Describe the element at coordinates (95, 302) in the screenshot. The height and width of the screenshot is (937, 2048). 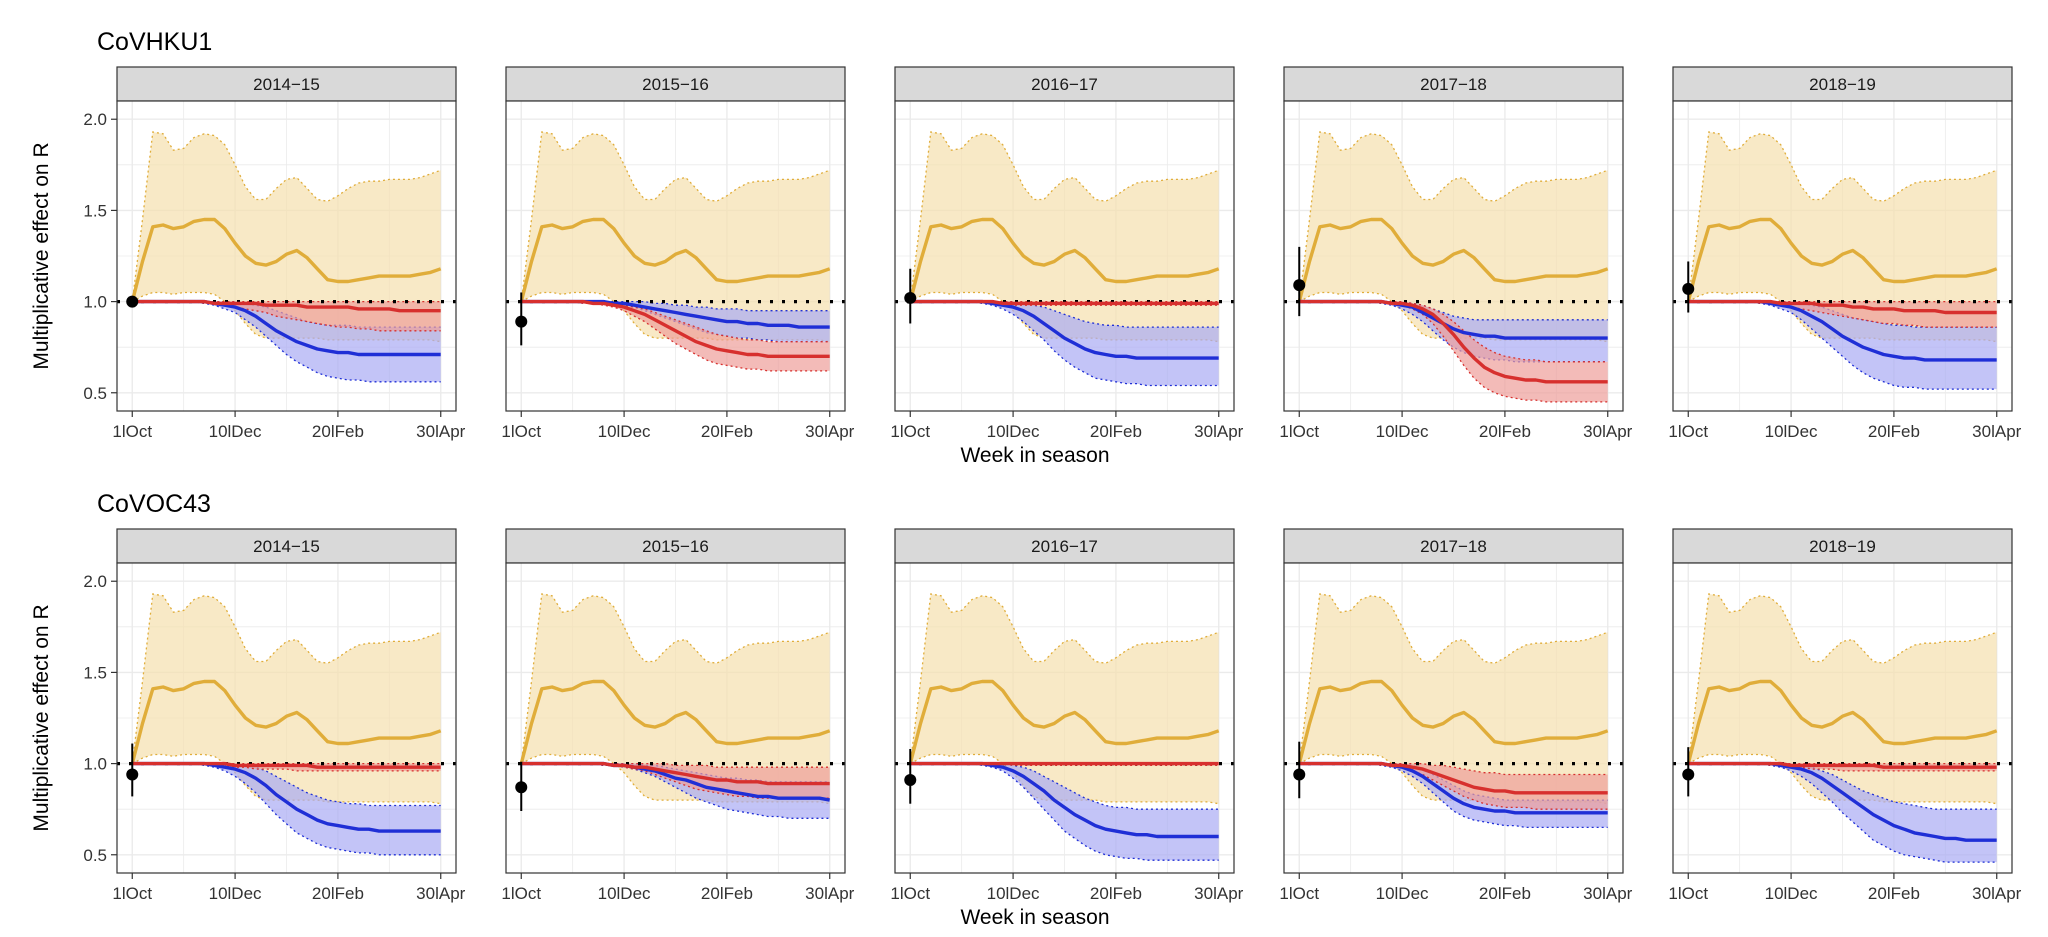
I see `y-tick-label: 1.0` at that location.